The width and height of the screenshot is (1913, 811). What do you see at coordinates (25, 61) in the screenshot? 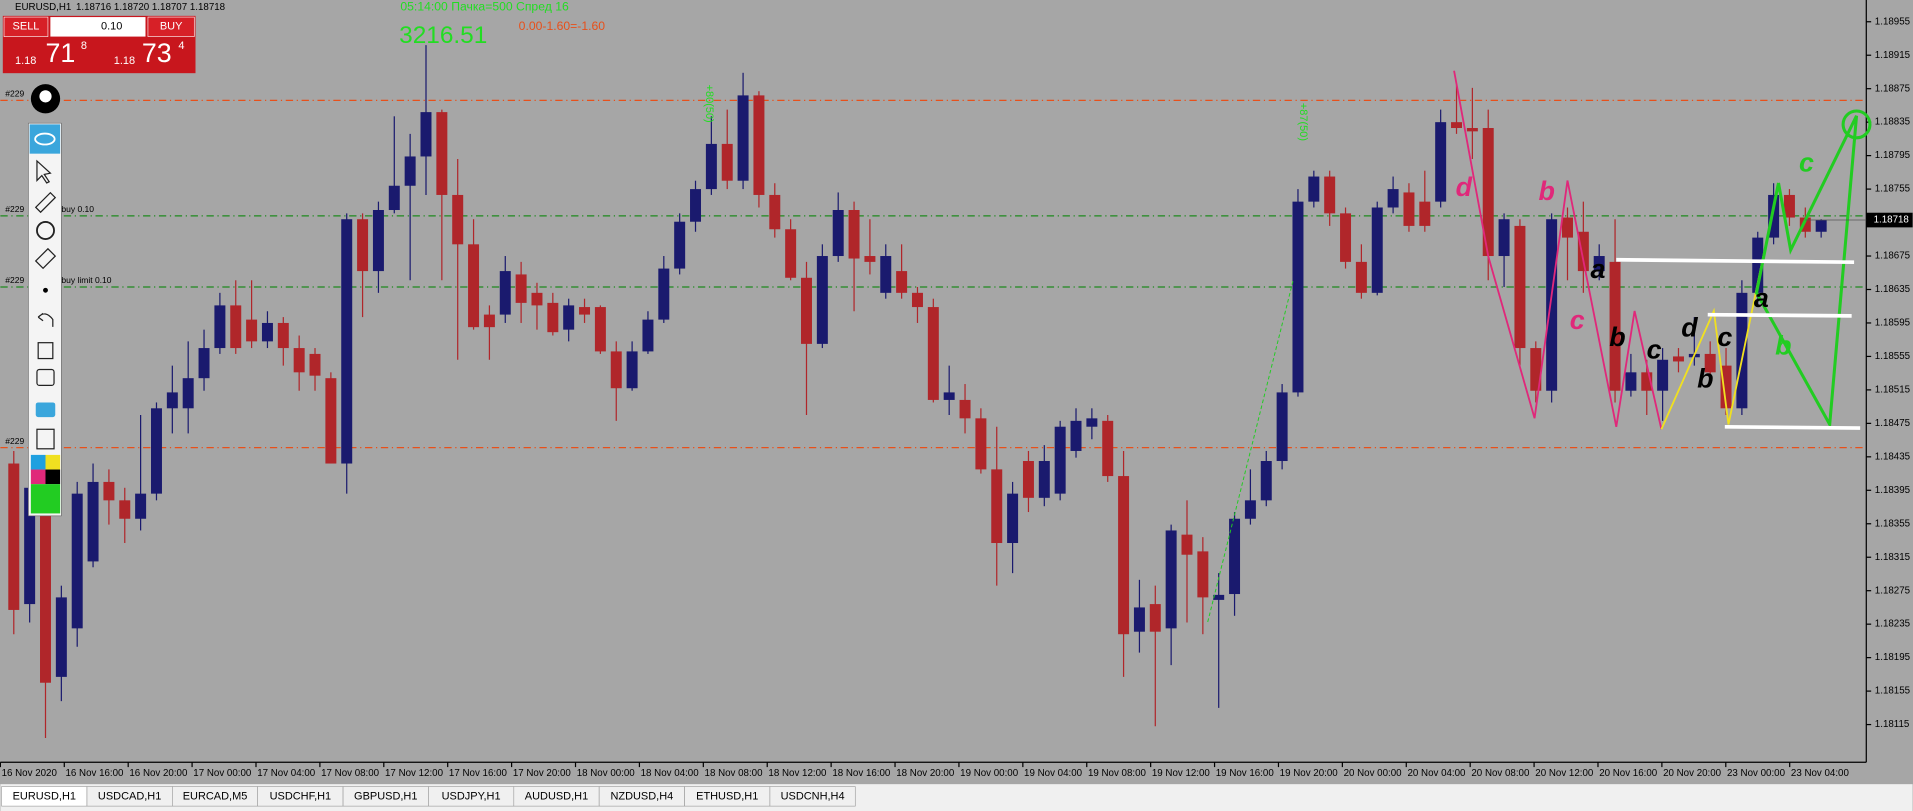
I see `bid-big: 1.18` at bounding box center [25, 61].